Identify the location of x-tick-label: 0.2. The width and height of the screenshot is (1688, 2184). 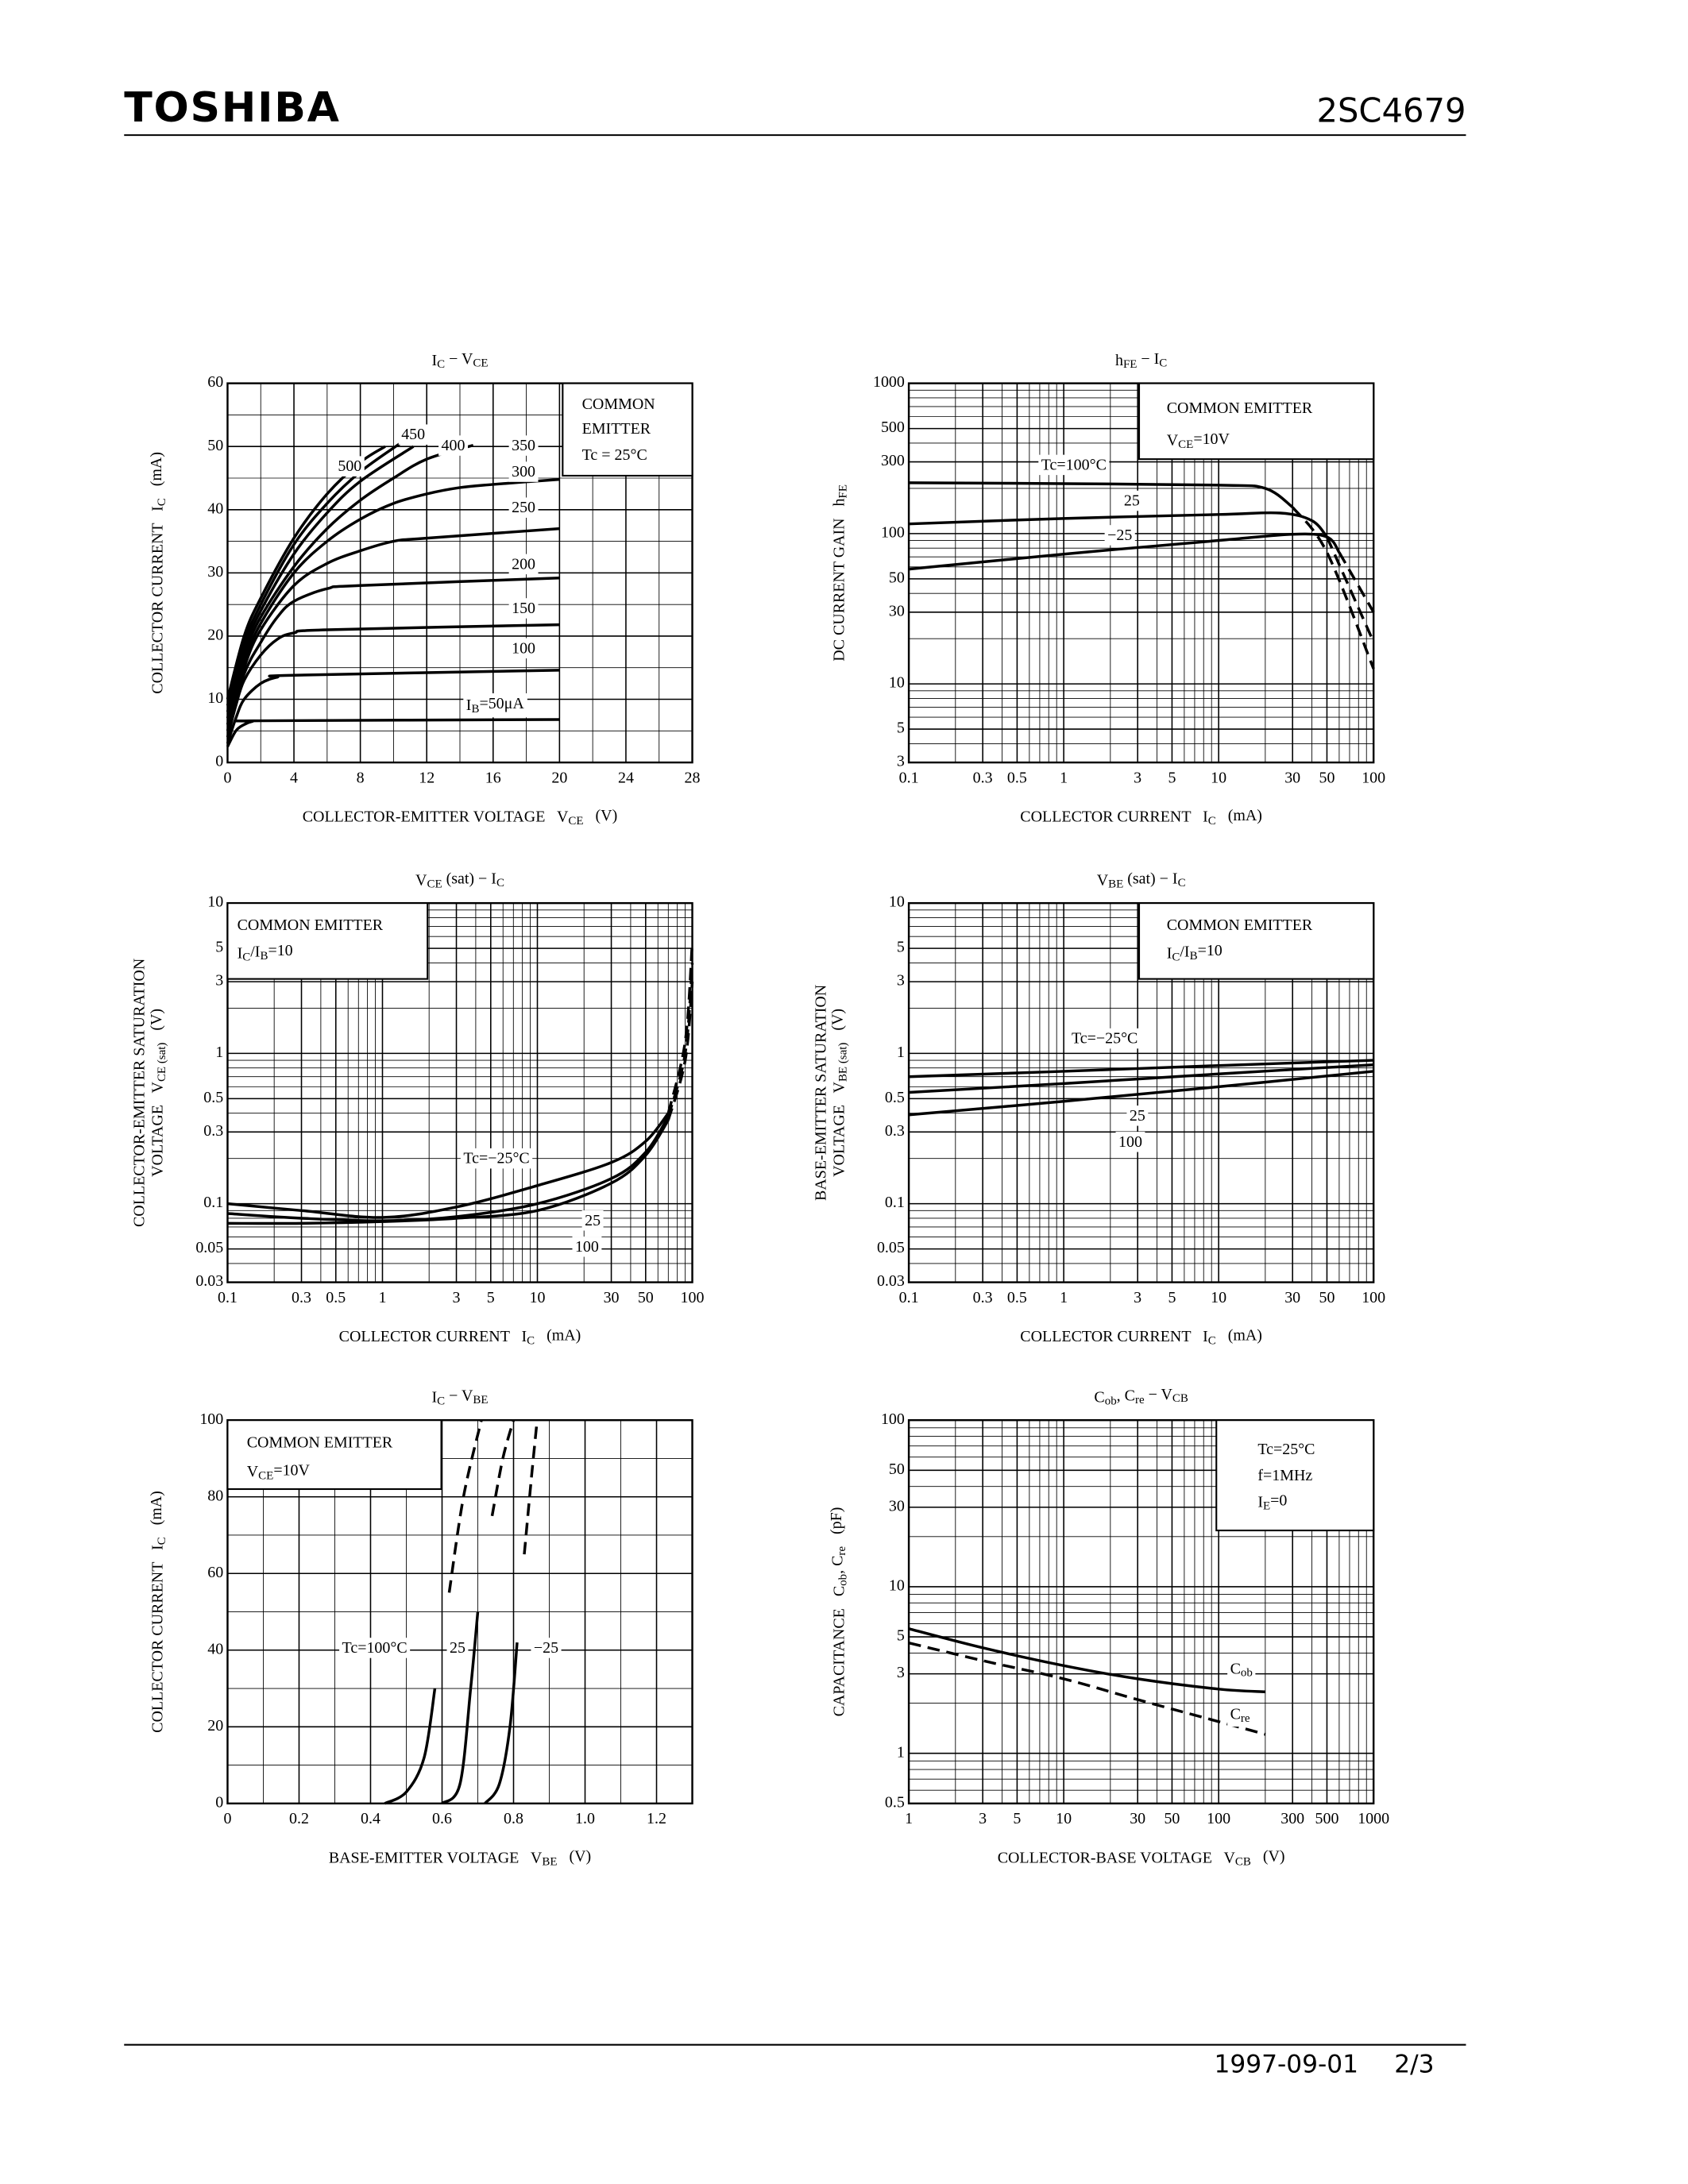
(299, 1818).